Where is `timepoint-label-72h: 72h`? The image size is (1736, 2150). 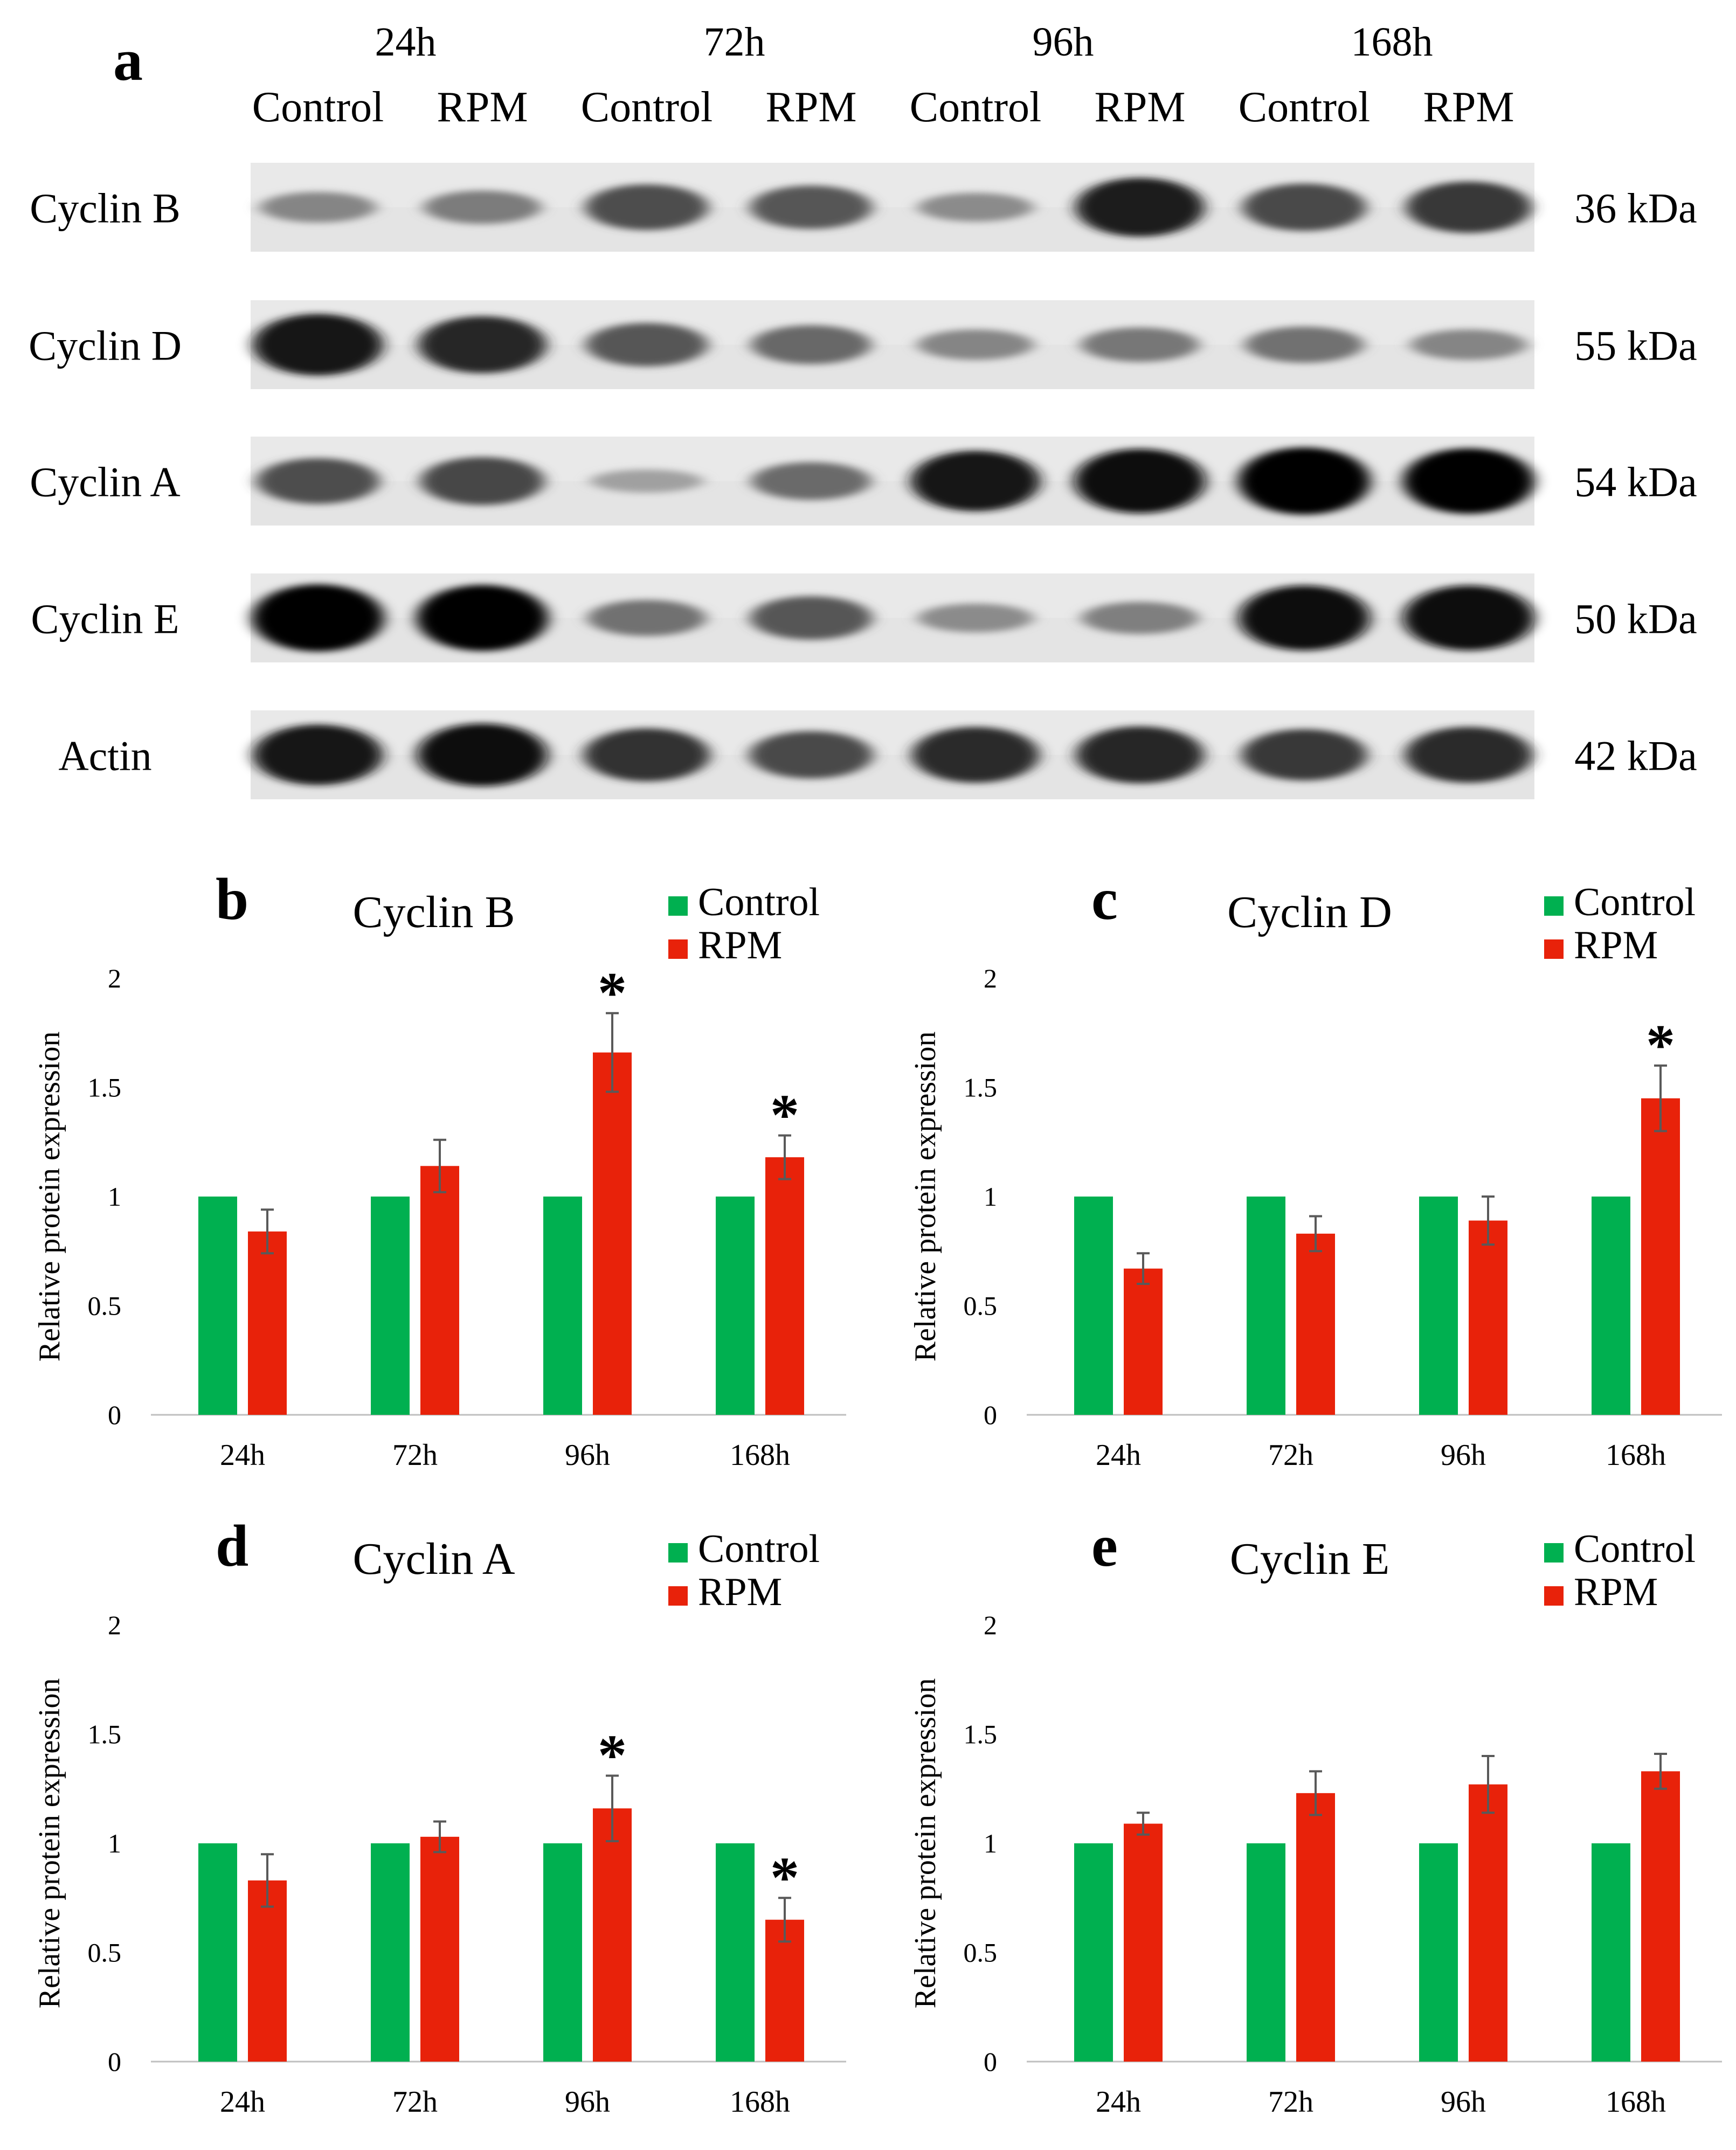 timepoint-label-72h: 72h is located at coordinates (734, 42).